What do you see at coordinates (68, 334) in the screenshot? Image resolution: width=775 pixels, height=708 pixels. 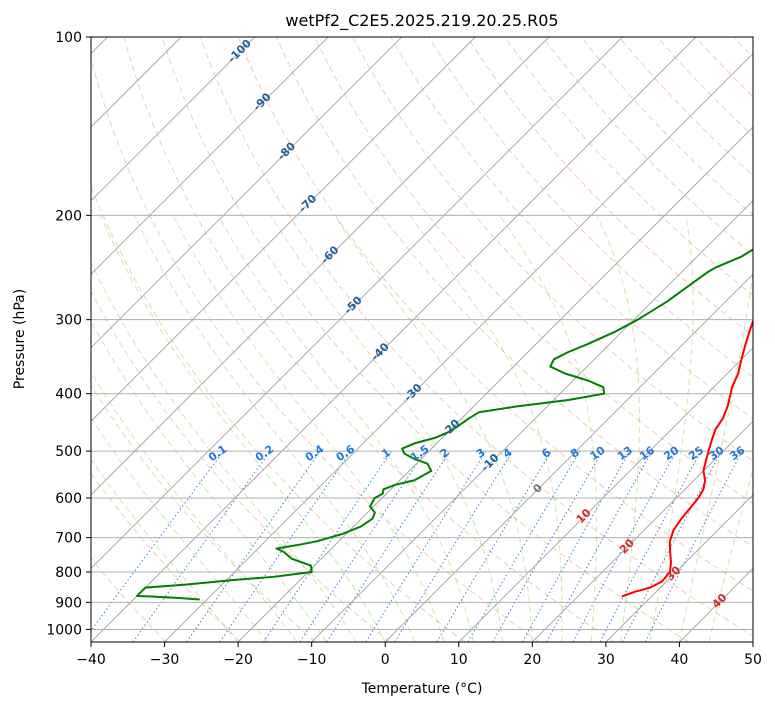 I see `y-axis: 100 200 300 400 500 600 700 800 900 1000` at bounding box center [68, 334].